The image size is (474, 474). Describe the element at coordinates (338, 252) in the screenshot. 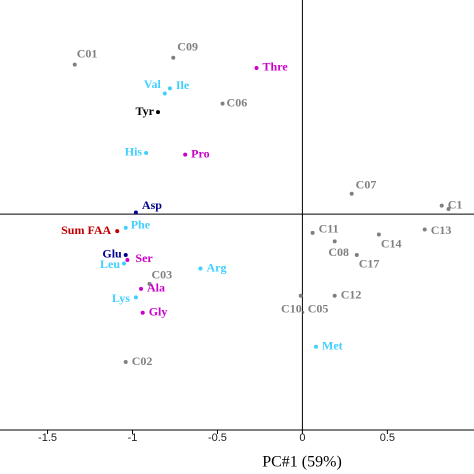

I see `point-label: C08` at that location.